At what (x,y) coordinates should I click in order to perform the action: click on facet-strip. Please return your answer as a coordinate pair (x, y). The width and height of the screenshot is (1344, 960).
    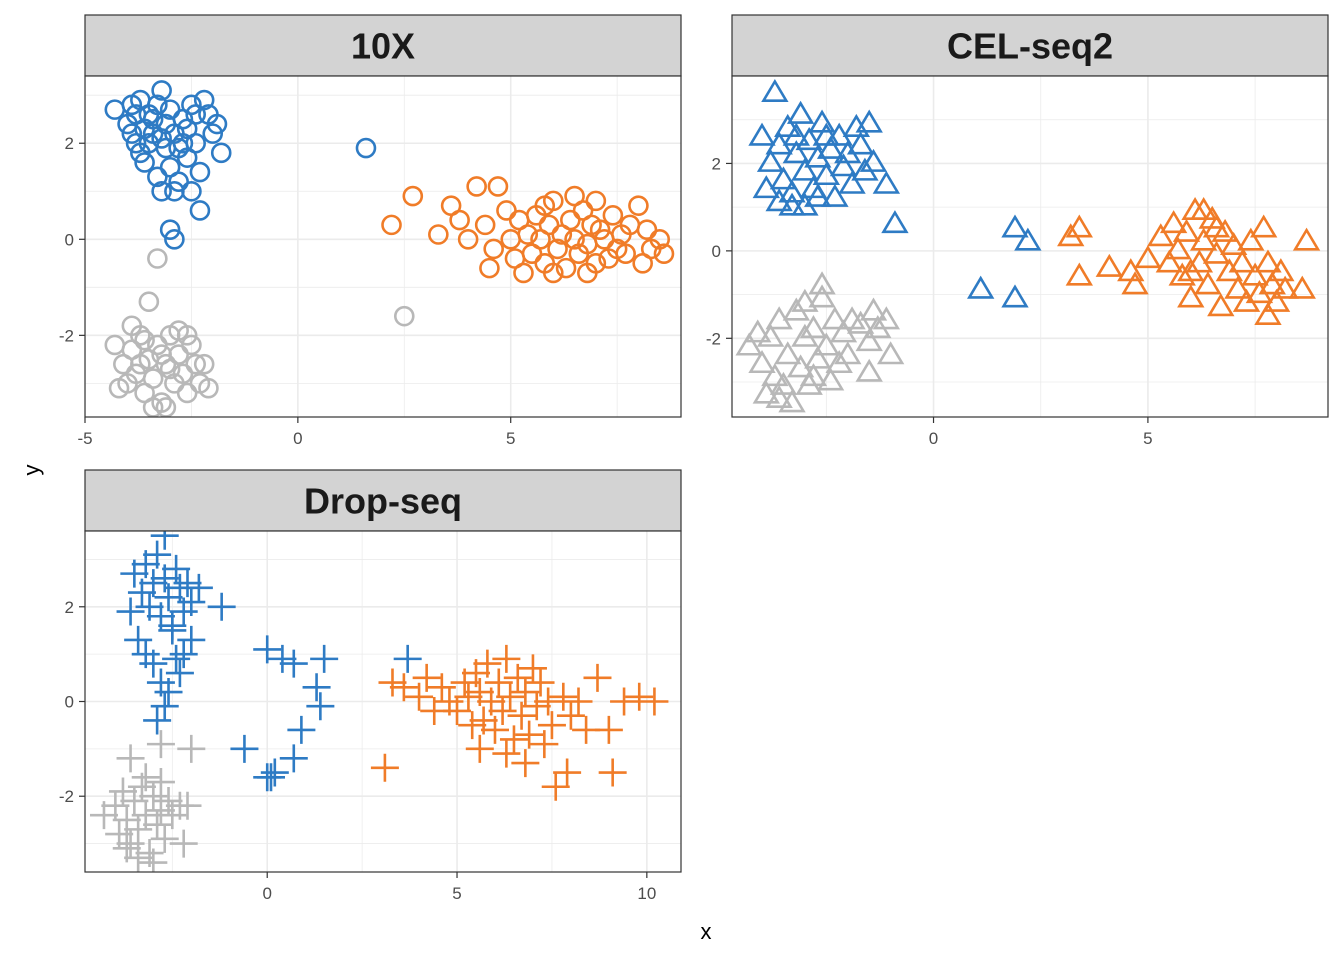
    Looking at the image, I should click on (1030, 45).